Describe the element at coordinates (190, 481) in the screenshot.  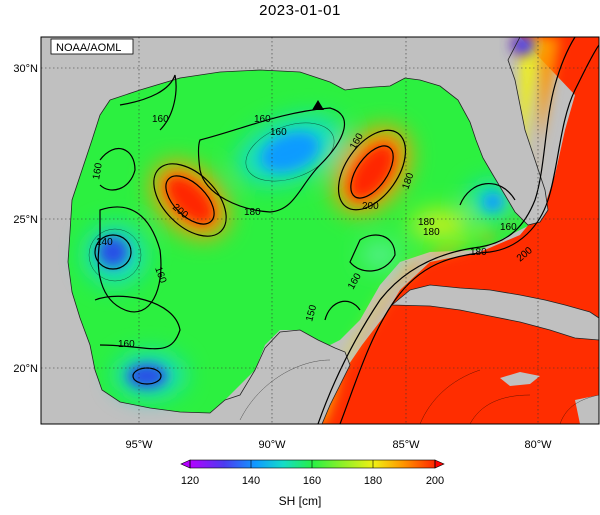
I see `colorbar-tick-label: 120` at that location.